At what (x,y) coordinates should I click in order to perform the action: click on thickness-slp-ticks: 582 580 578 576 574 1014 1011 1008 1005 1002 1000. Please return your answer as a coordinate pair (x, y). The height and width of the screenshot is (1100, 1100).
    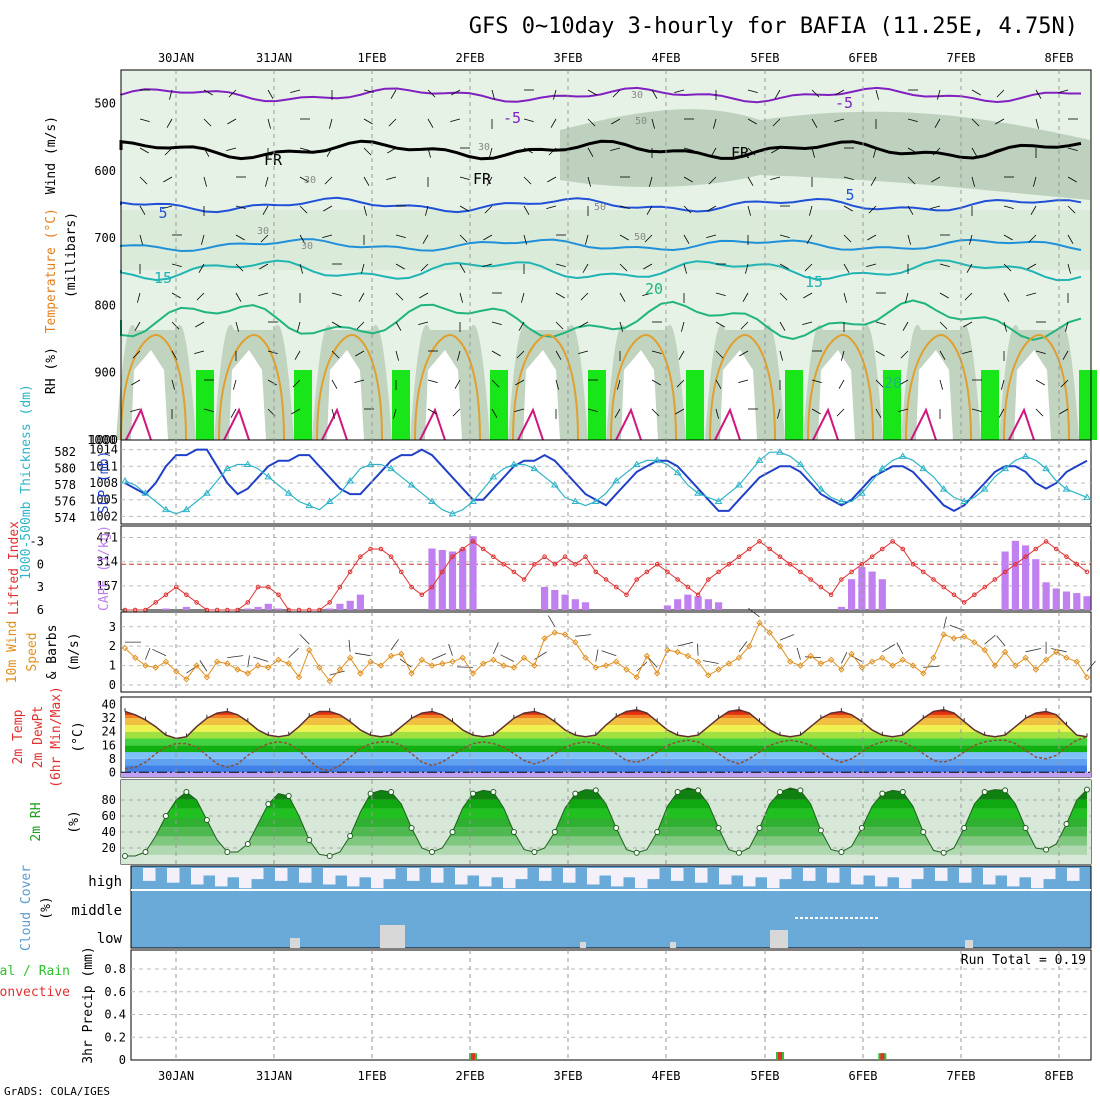
    Looking at the image, I should click on (86, 479).